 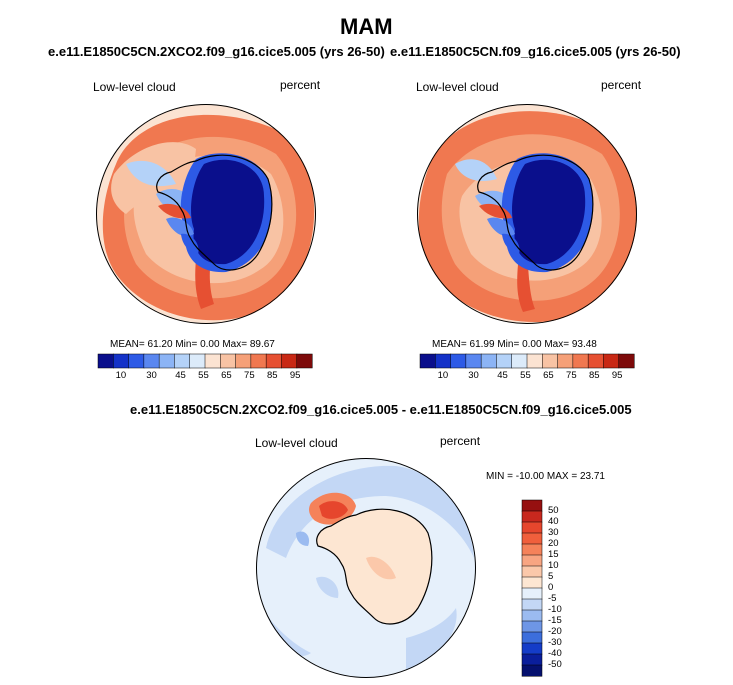 I want to click on panel-1-colorbar-tick-label: 55, so click(x=203, y=375).